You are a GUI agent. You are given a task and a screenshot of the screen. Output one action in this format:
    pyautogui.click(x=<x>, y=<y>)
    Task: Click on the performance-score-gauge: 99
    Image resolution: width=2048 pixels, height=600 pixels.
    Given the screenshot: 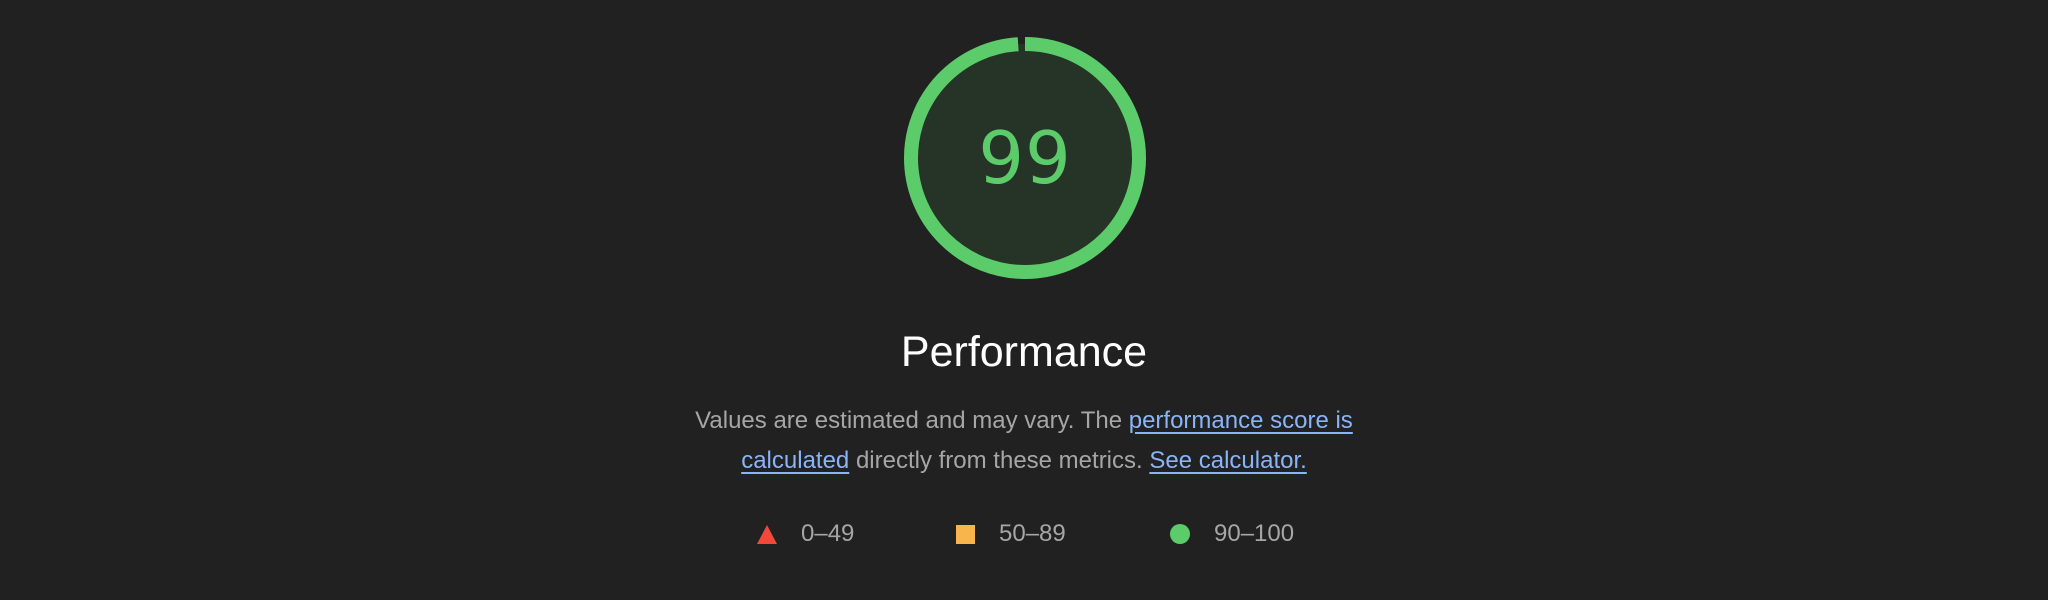 What is the action you would take?
    pyautogui.click(x=1025, y=158)
    